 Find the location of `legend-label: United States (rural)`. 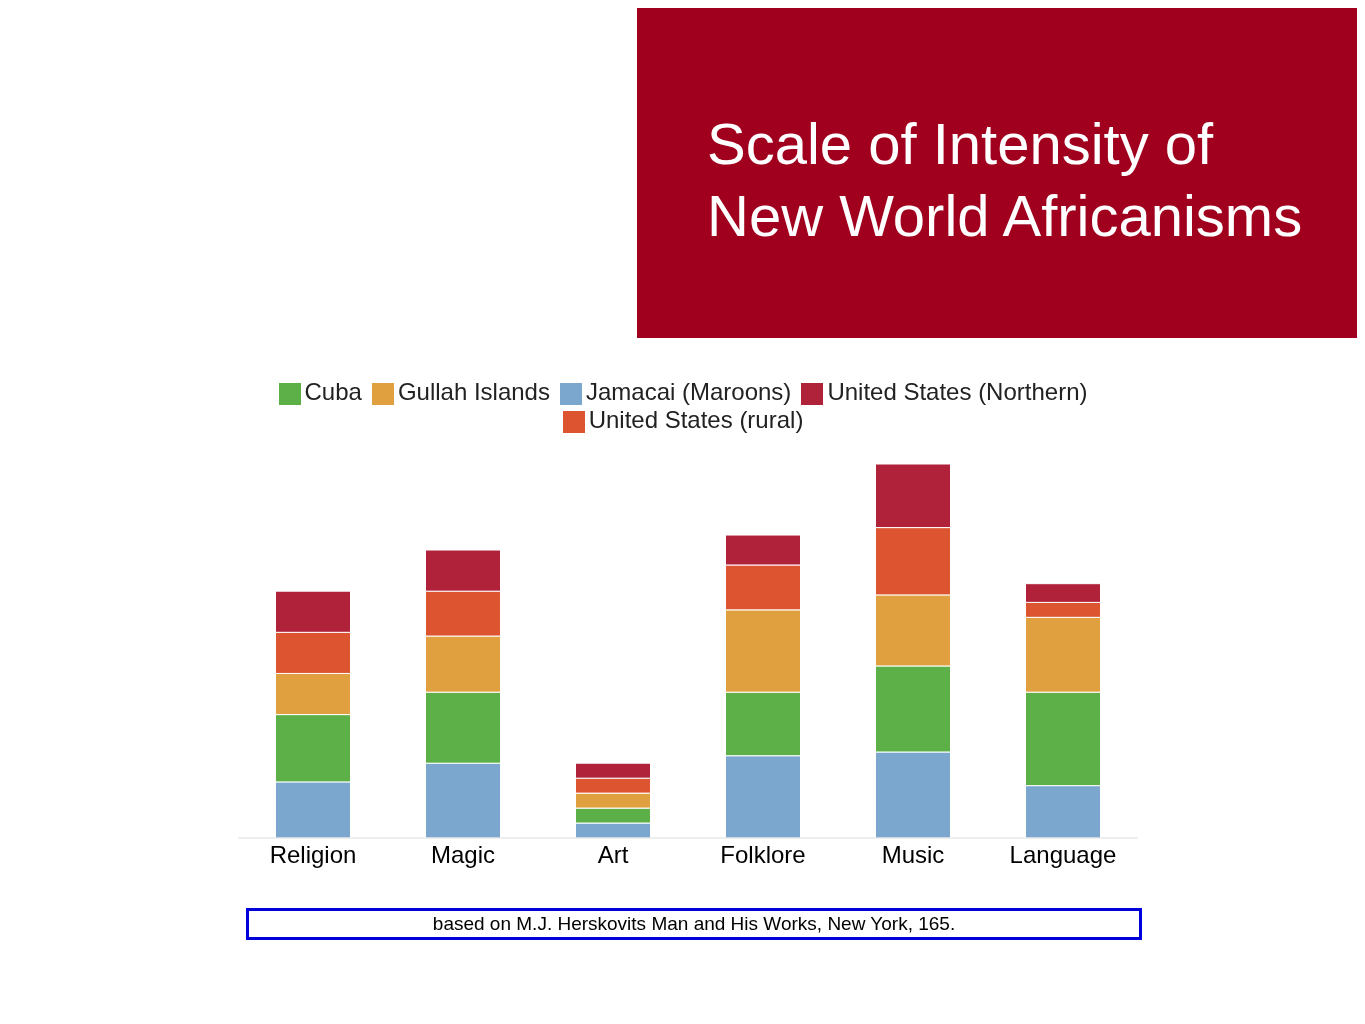

legend-label: United States (rural) is located at coordinates (696, 419).